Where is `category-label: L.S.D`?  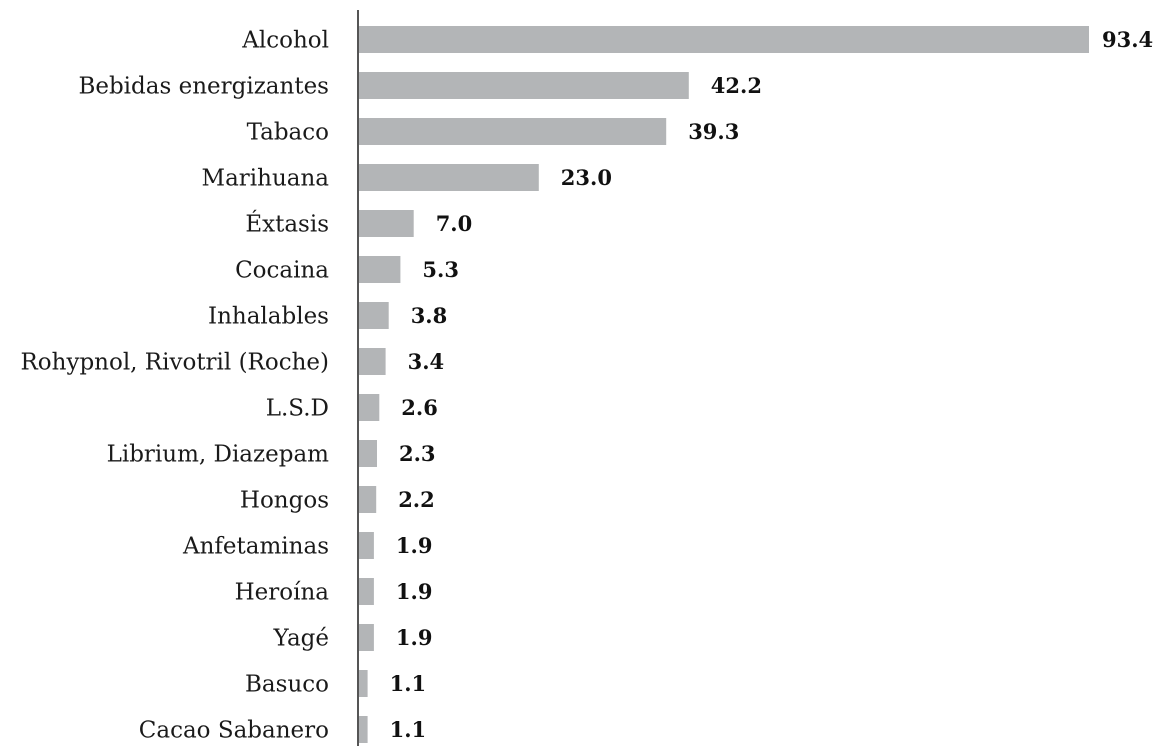
category-label: L.S.D is located at coordinates (297, 409).